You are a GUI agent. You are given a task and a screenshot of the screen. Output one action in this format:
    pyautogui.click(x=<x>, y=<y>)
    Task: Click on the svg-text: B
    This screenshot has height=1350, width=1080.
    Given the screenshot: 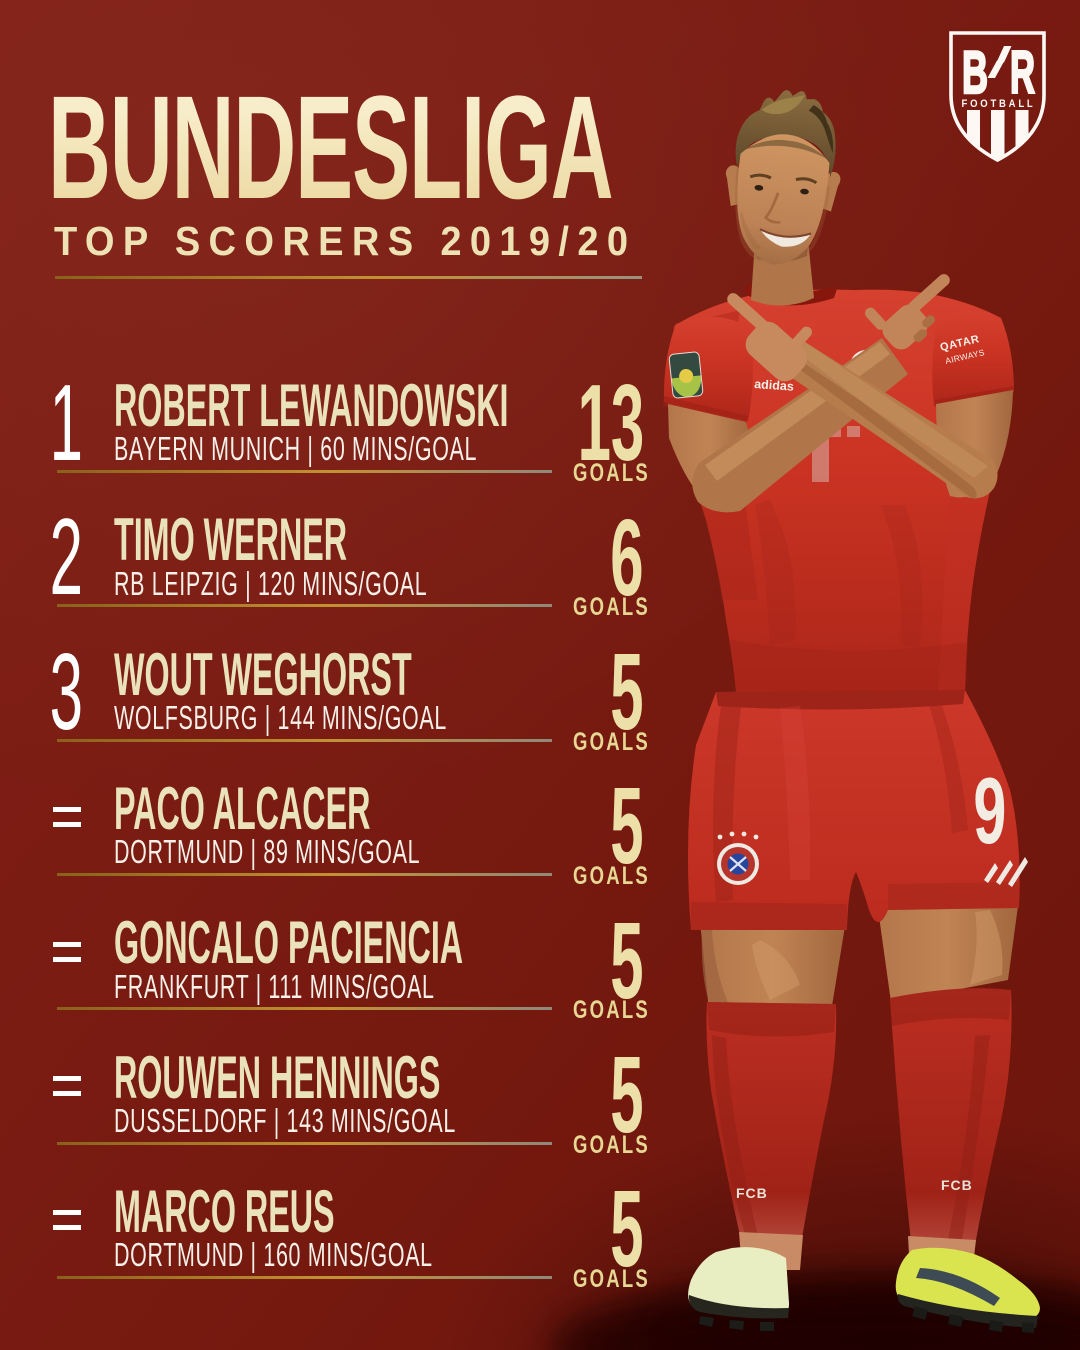 What is the action you would take?
    pyautogui.click(x=975, y=72)
    